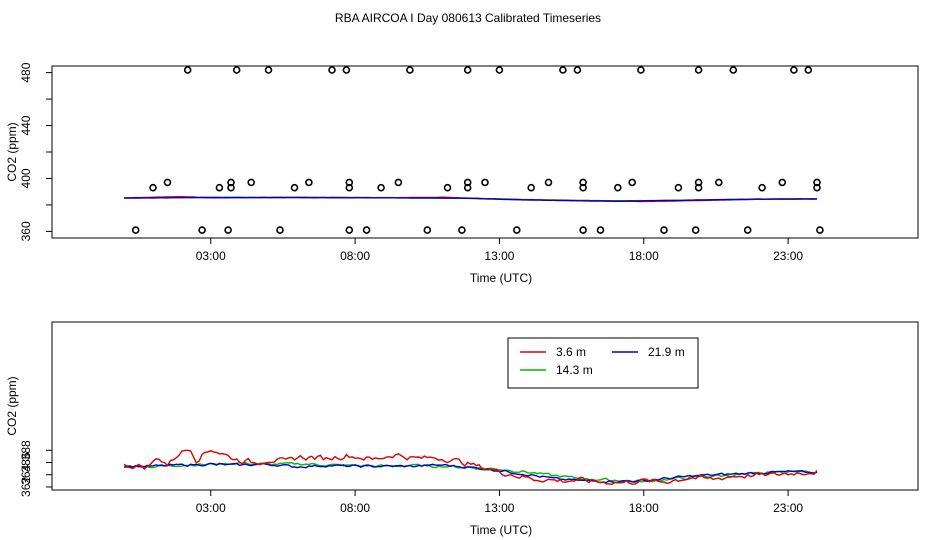 The image size is (936, 540). Describe the element at coordinates (26, 72) in the screenshot. I see `y-tick-label: 480` at that location.